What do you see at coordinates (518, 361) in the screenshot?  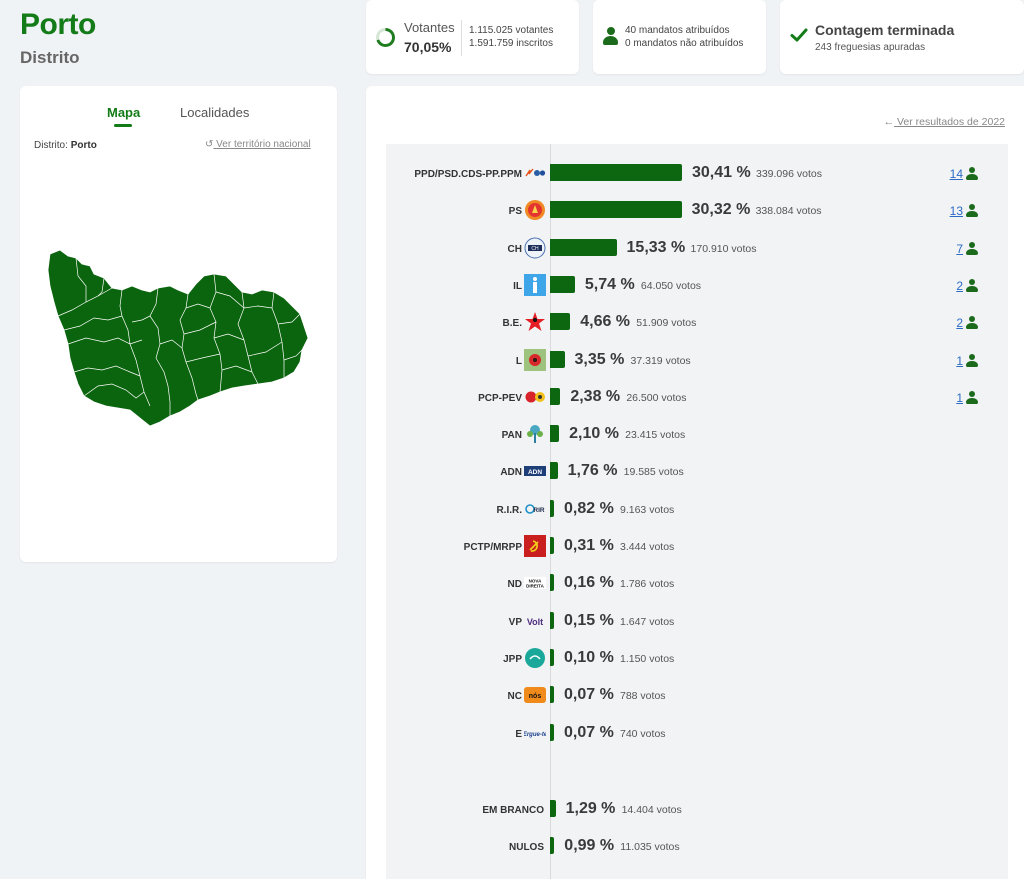 I see `party-name: L` at bounding box center [518, 361].